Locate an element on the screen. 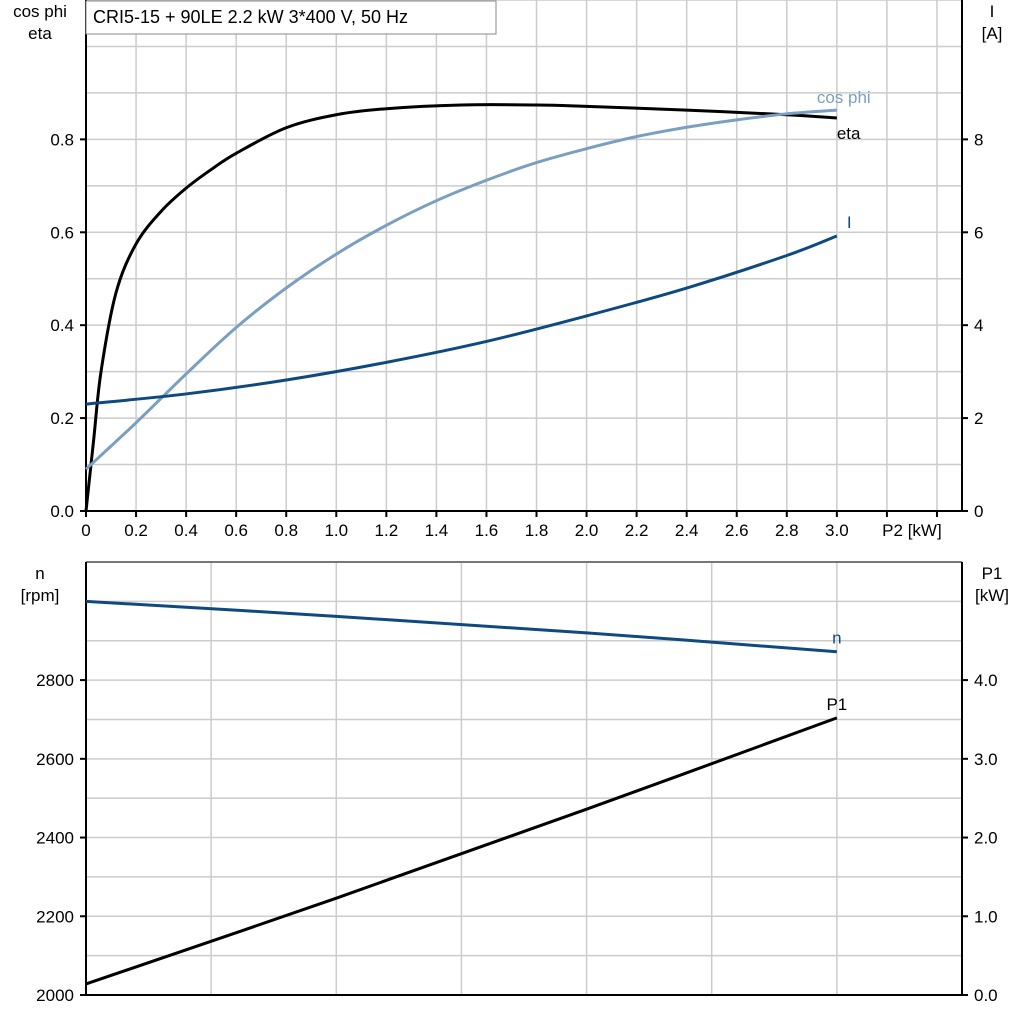 This screenshot has height=1029, width=1024. y-right-tick-label: 3.0 is located at coordinates (986, 759).